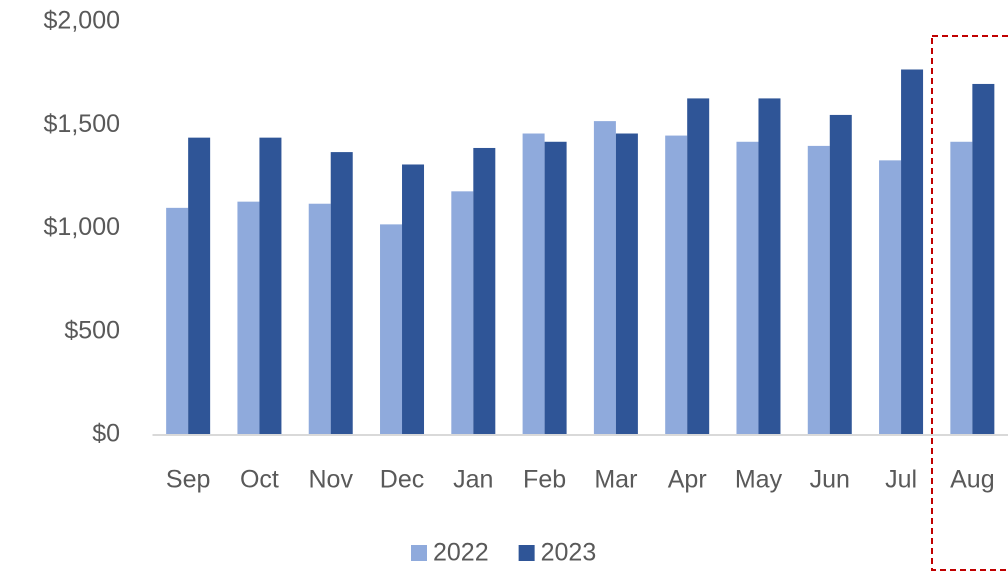  Describe the element at coordinates (82, 124) in the screenshot. I see `y-tick-label: $1,500` at that location.